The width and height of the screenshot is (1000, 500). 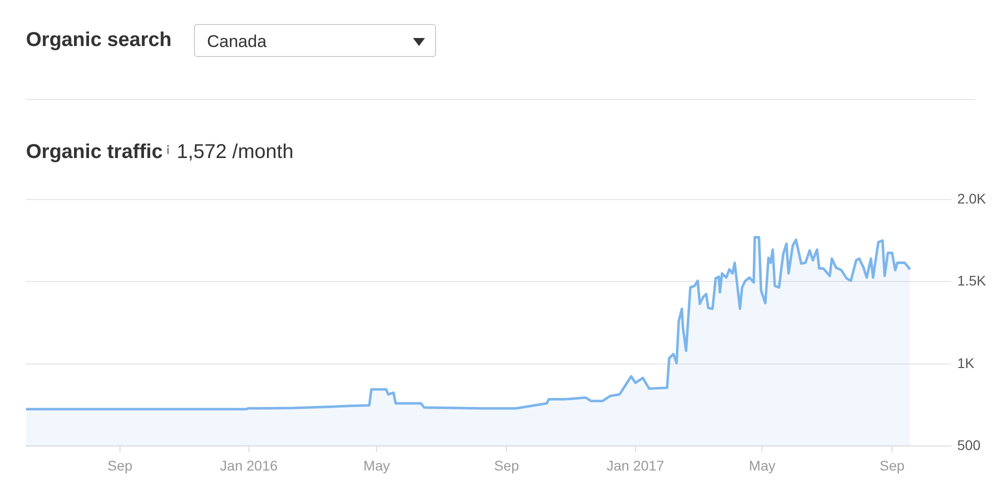 What do you see at coordinates (315, 40) in the screenshot?
I see `dropdown: Canada` at bounding box center [315, 40].